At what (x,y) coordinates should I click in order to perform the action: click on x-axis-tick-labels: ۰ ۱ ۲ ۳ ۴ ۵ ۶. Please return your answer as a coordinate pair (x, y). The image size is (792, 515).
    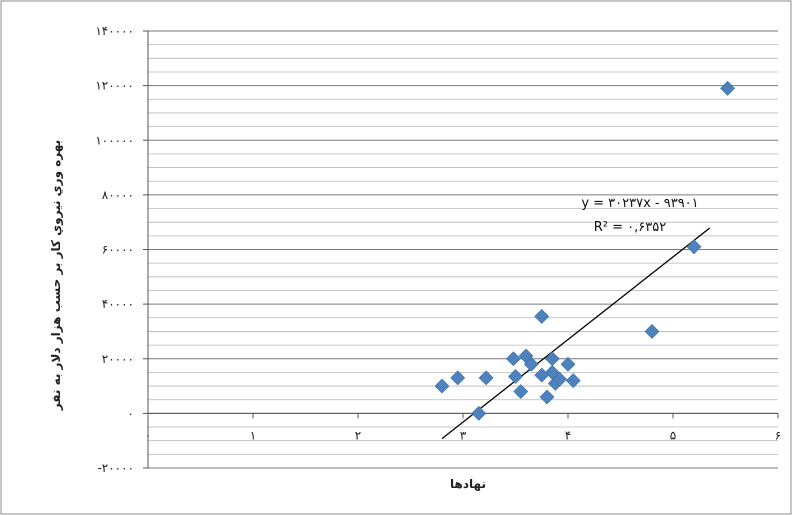
    Looking at the image, I should click on (463, 427).